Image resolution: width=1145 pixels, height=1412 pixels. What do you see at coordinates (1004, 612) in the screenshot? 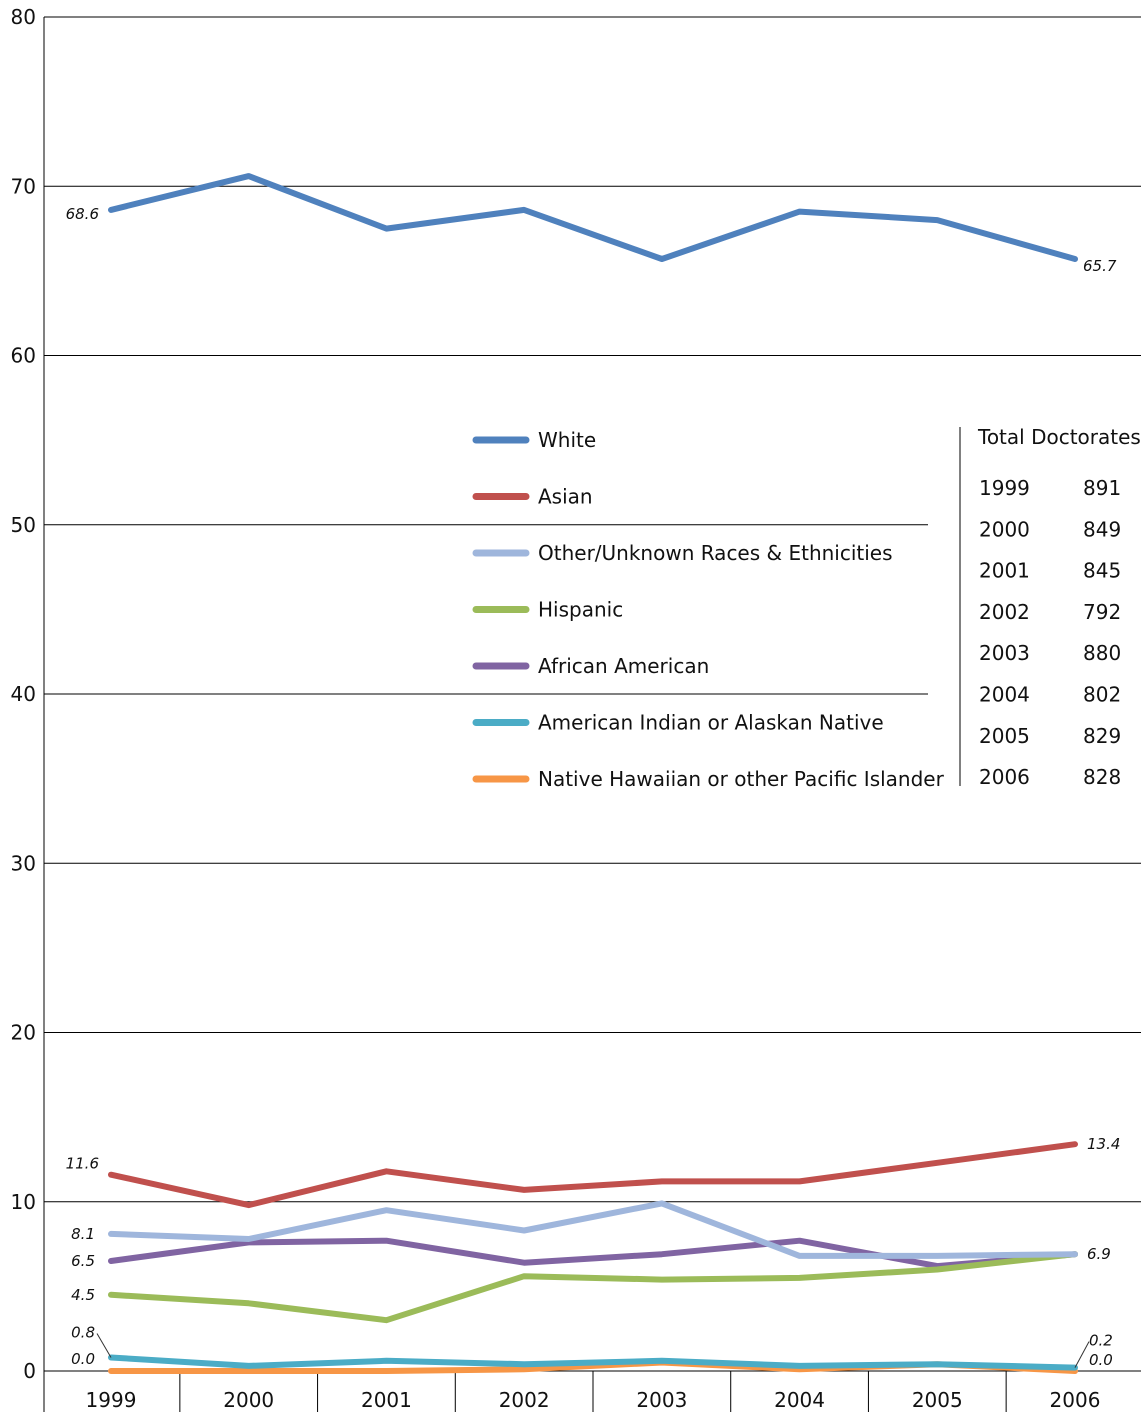
I see `table-year: 2002` at bounding box center [1004, 612].